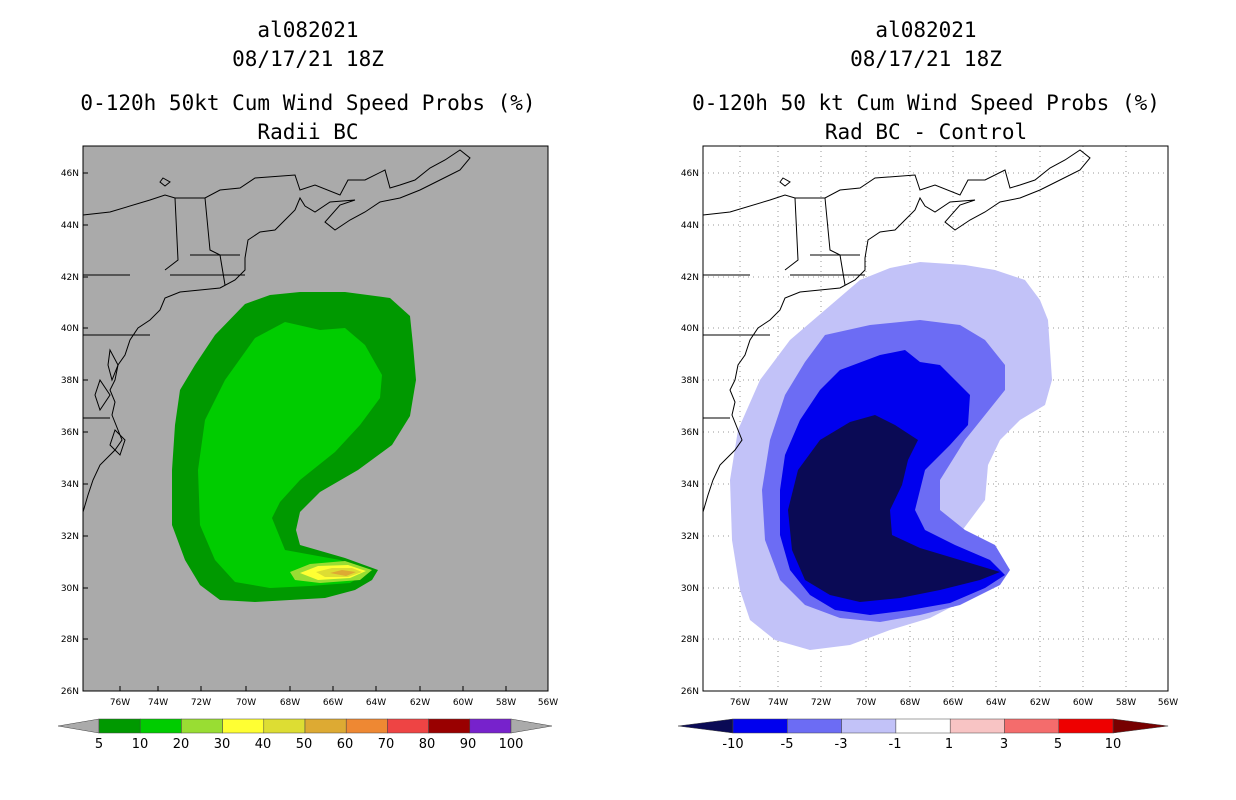  I want to click on right-lon-label: 66W, so click(953, 703).